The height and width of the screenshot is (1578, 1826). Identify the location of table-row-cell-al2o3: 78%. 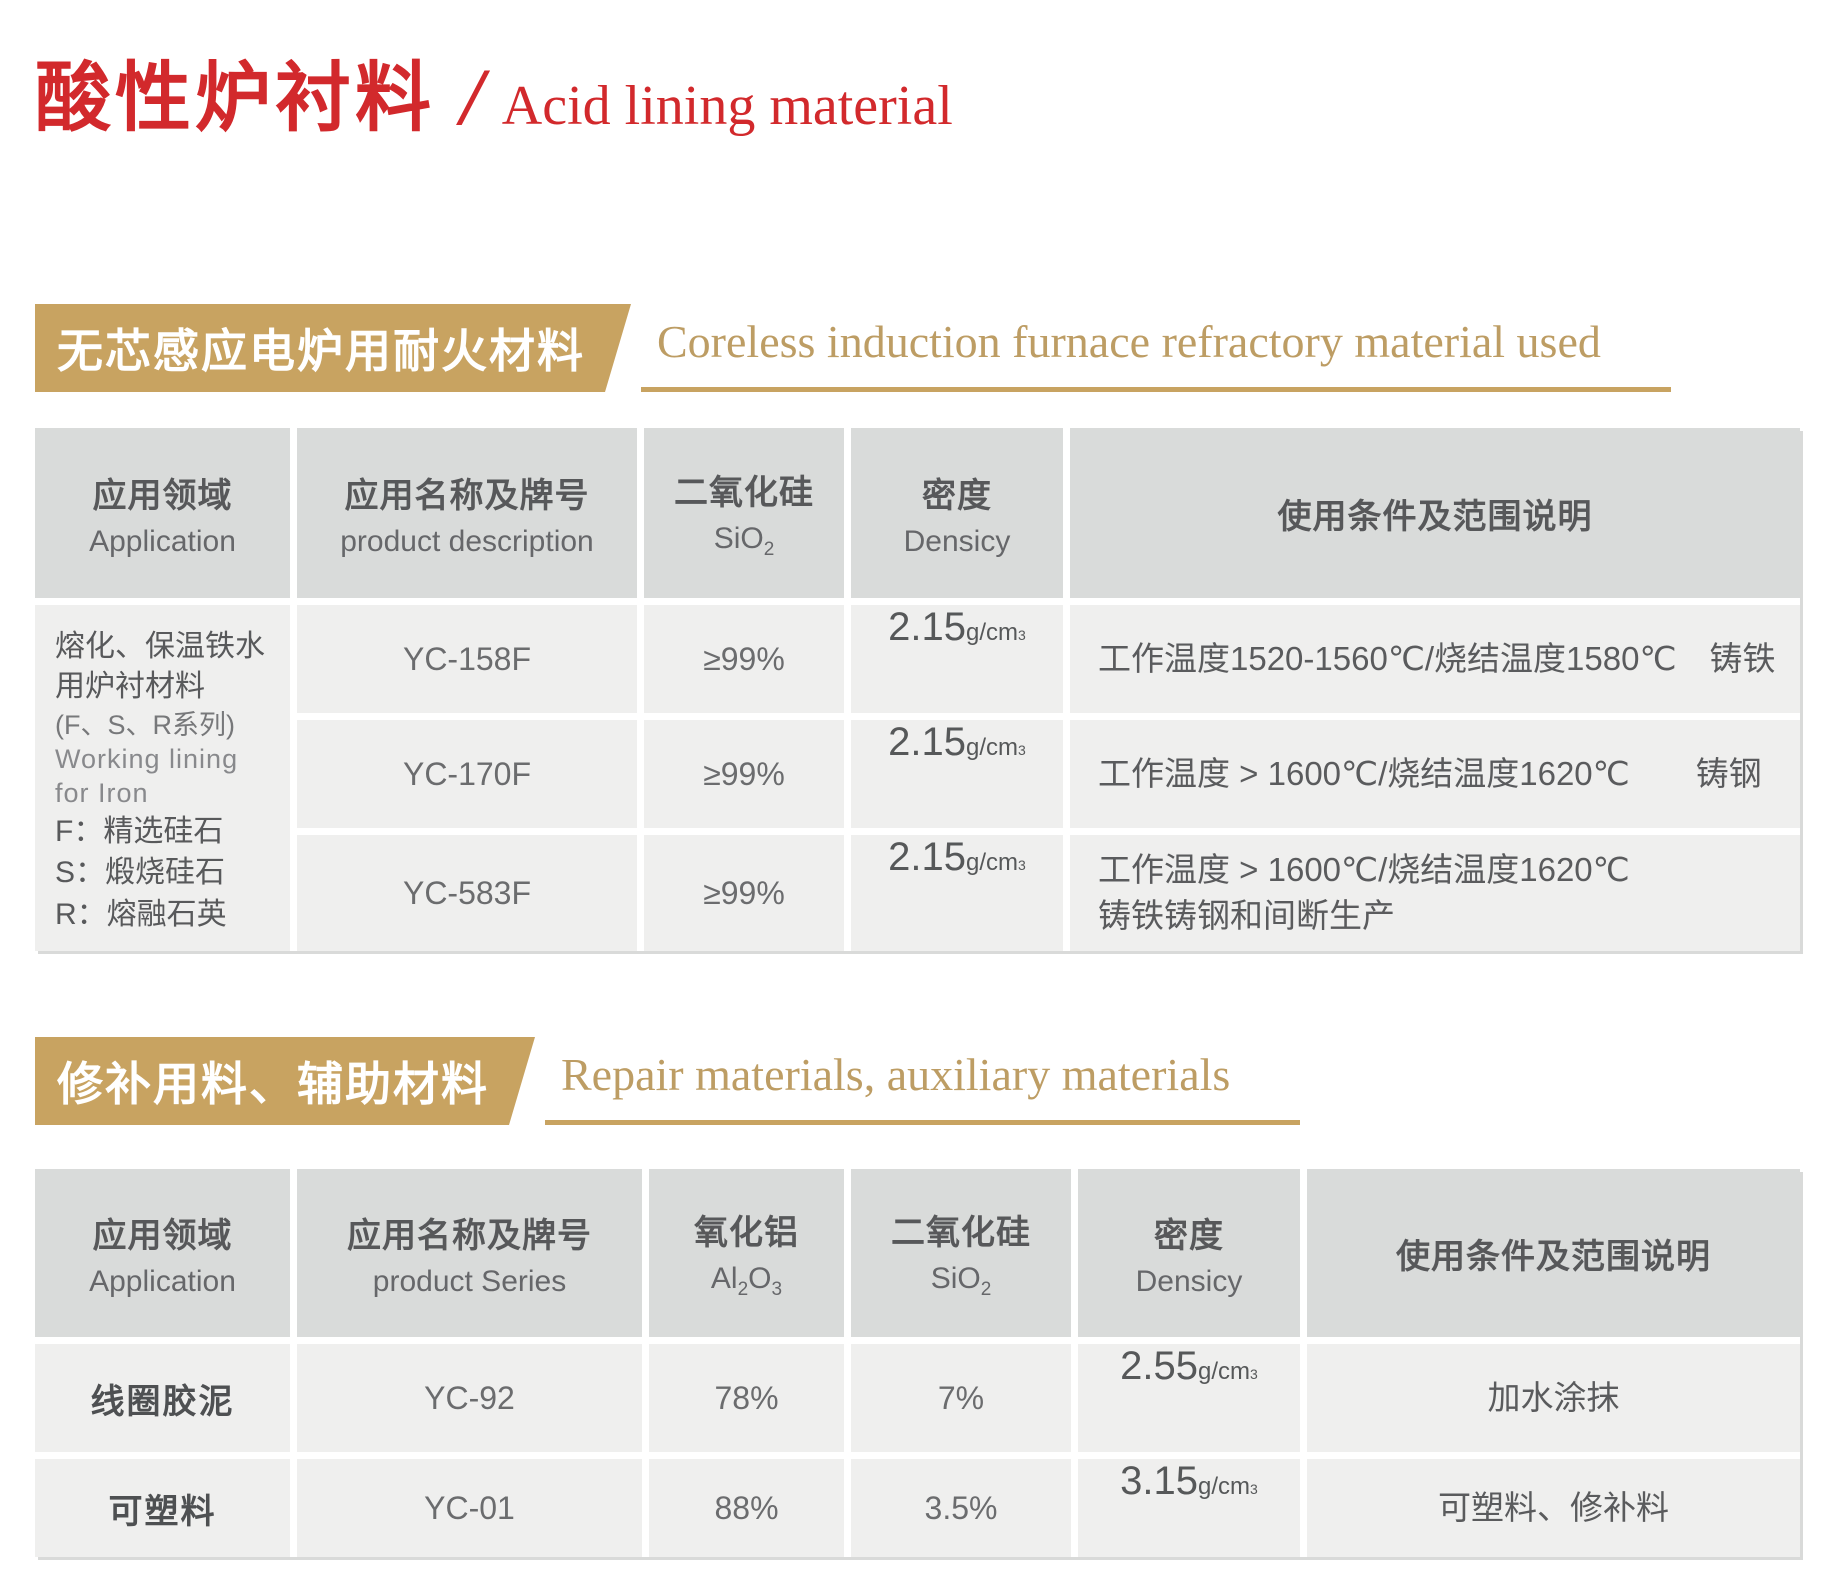
(746, 1398).